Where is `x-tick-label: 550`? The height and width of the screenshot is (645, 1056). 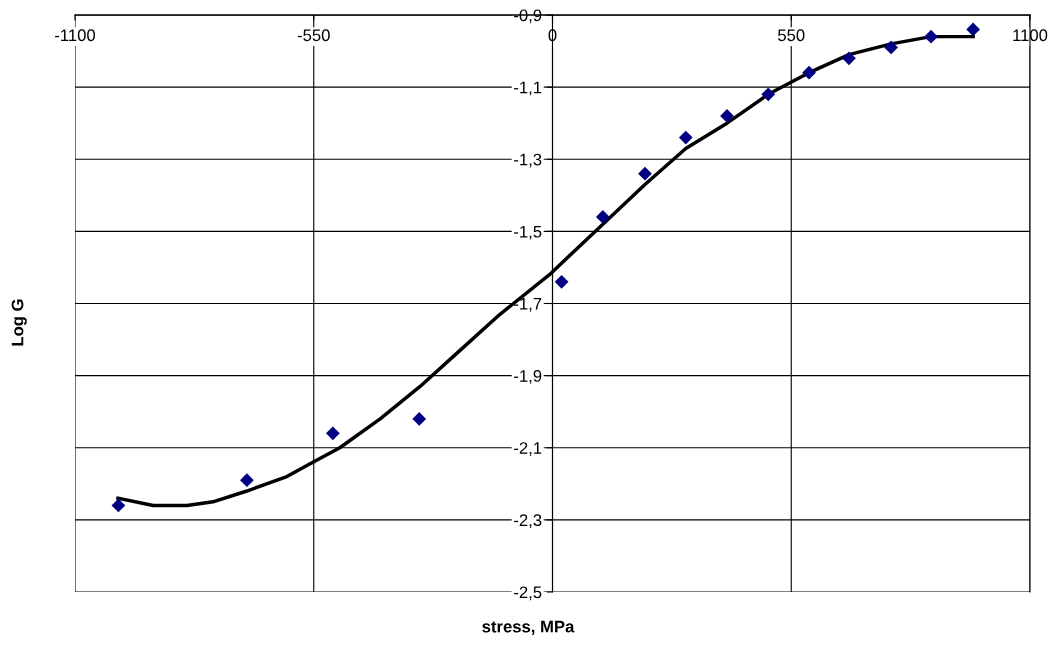
x-tick-label: 550 is located at coordinates (791, 35).